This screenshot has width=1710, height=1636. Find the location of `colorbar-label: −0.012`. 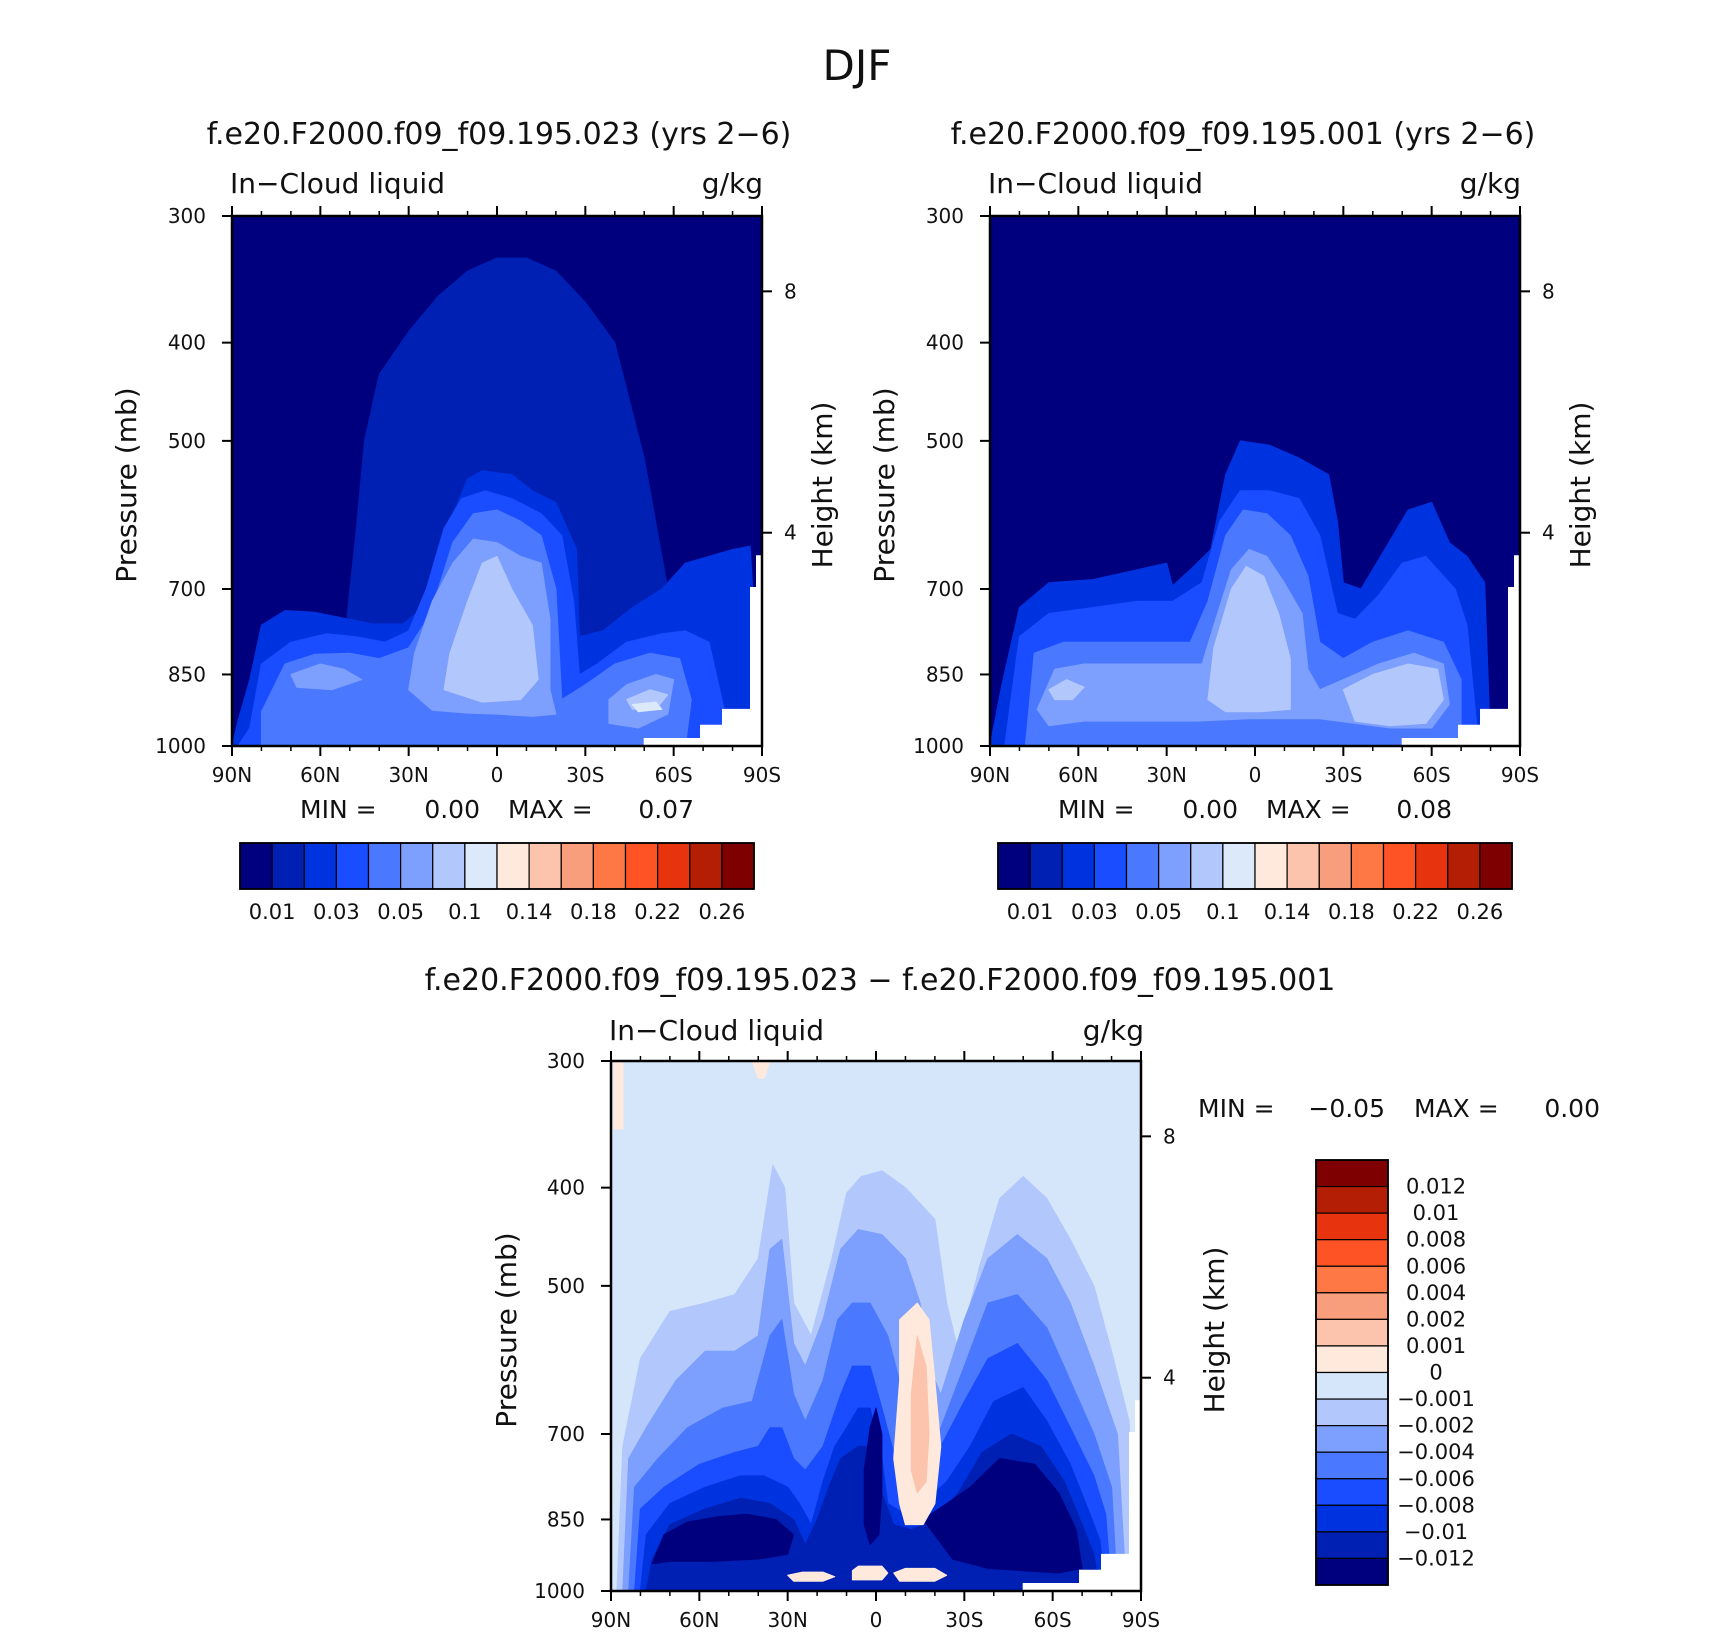

colorbar-label: −0.012 is located at coordinates (1436, 1558).